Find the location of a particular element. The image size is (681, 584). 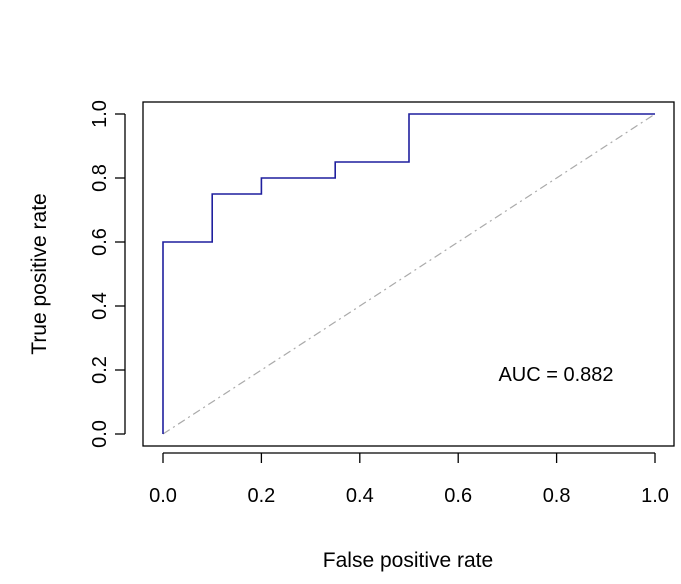

x-tick-label: 1.0 is located at coordinates (655, 496).